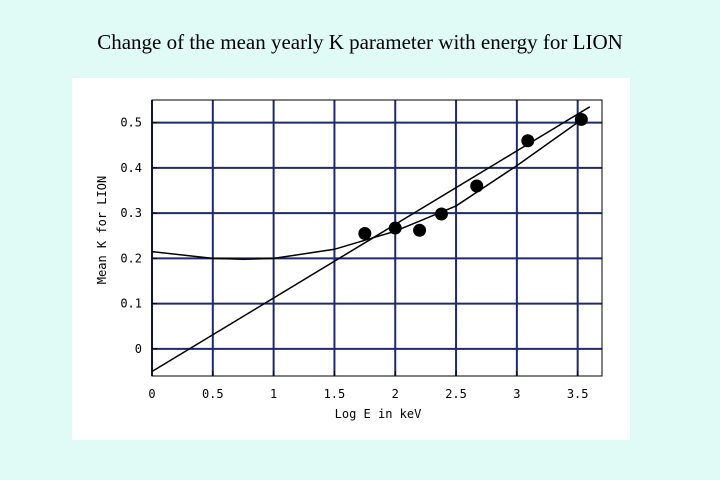  What do you see at coordinates (151, 394) in the screenshot?
I see `x-tick-label: 0` at bounding box center [151, 394].